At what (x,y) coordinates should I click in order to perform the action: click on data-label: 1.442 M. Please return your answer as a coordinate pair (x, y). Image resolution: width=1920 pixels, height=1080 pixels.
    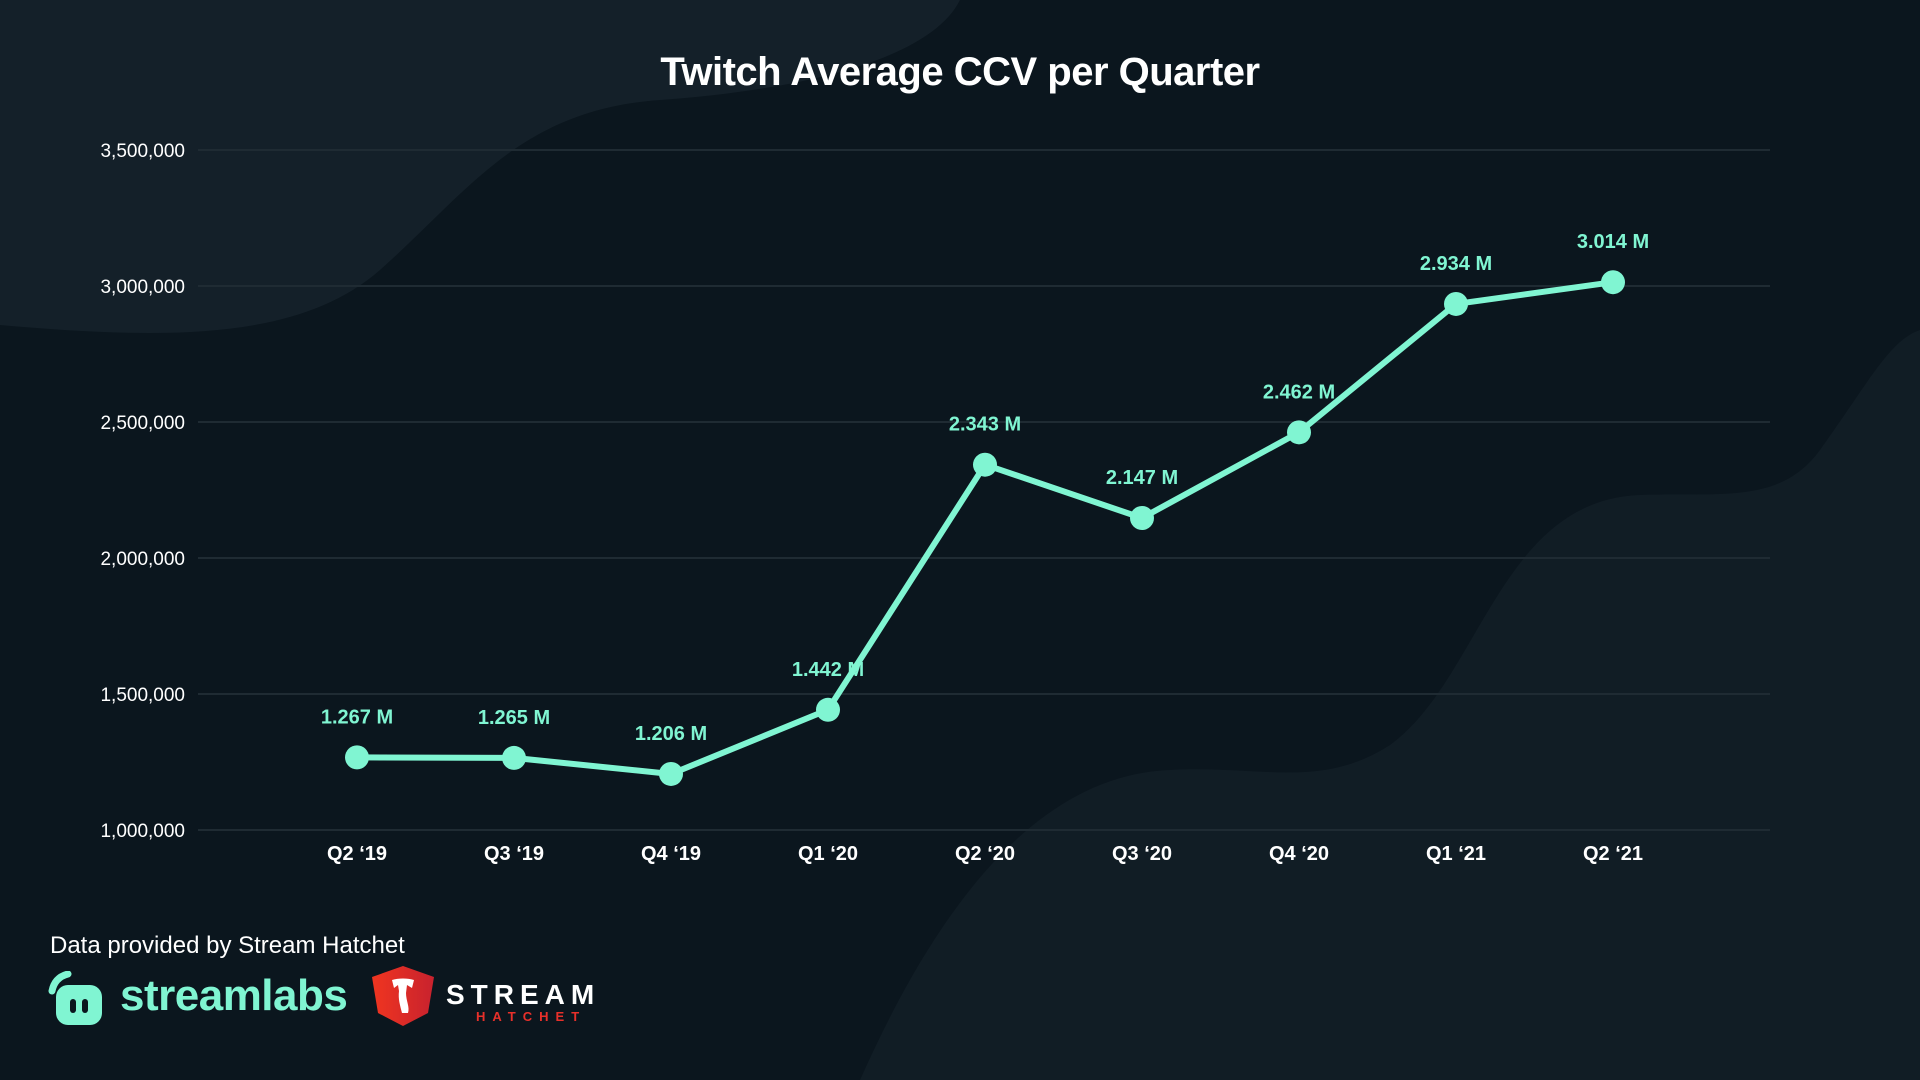
    Looking at the image, I should click on (828, 670).